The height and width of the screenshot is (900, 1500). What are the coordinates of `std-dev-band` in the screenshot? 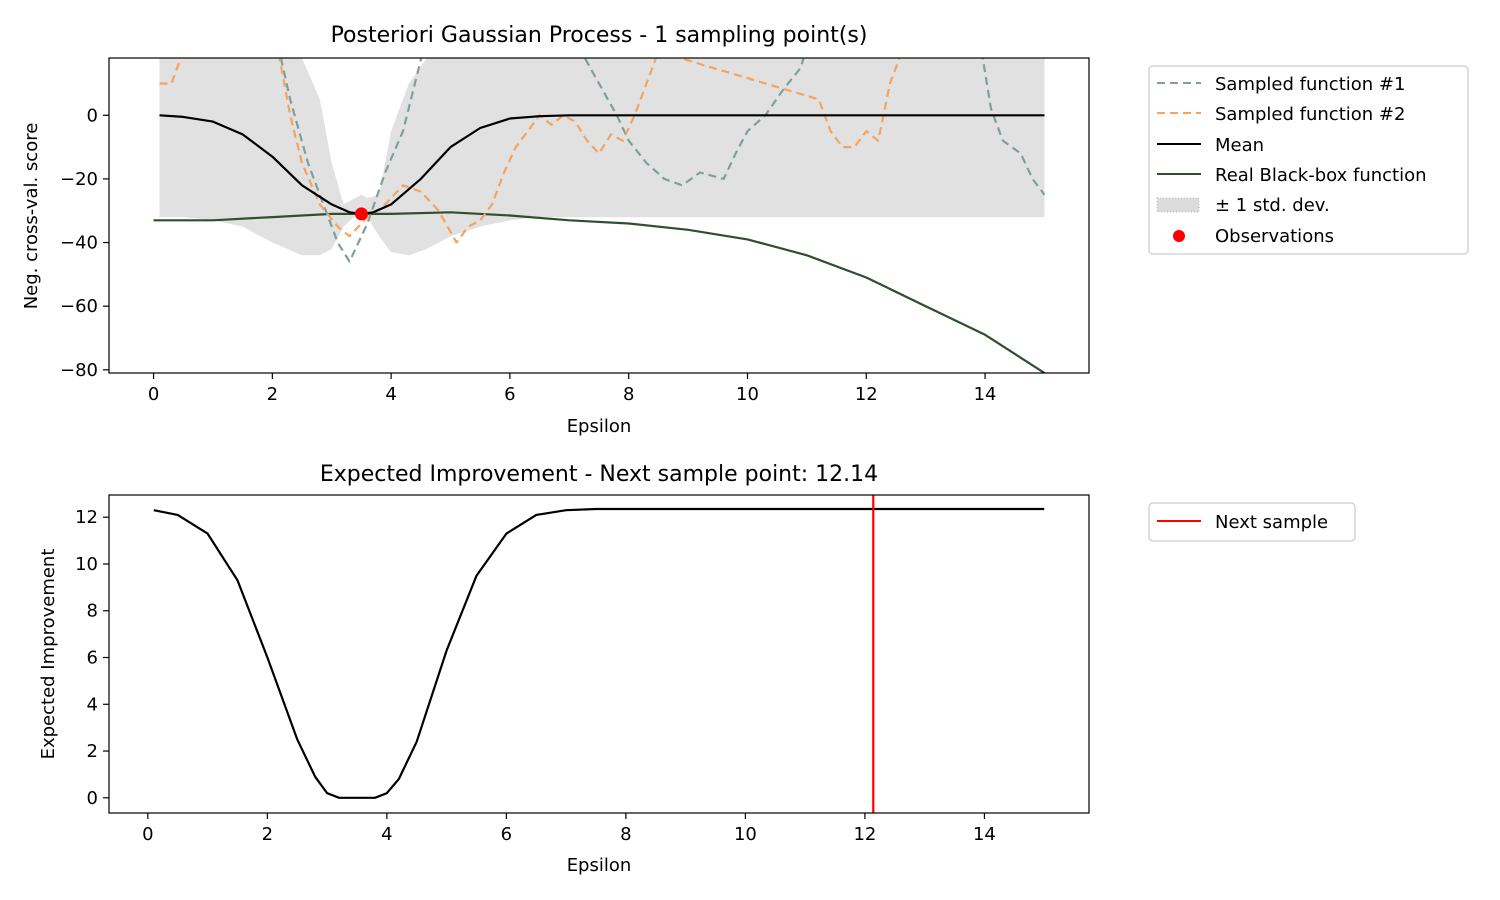 It's located at (602, 157).